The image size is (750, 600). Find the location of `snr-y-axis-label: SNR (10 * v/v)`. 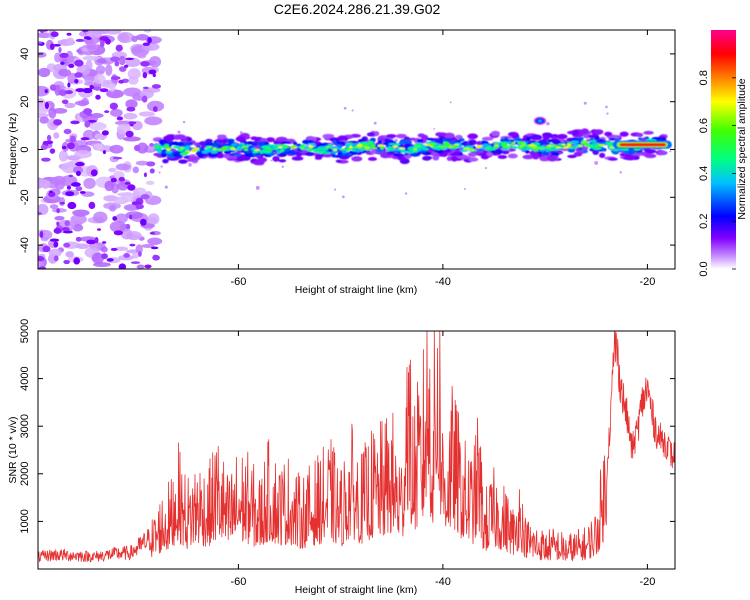

snr-y-axis-label: SNR (10 * v/v) is located at coordinates (13, 449).